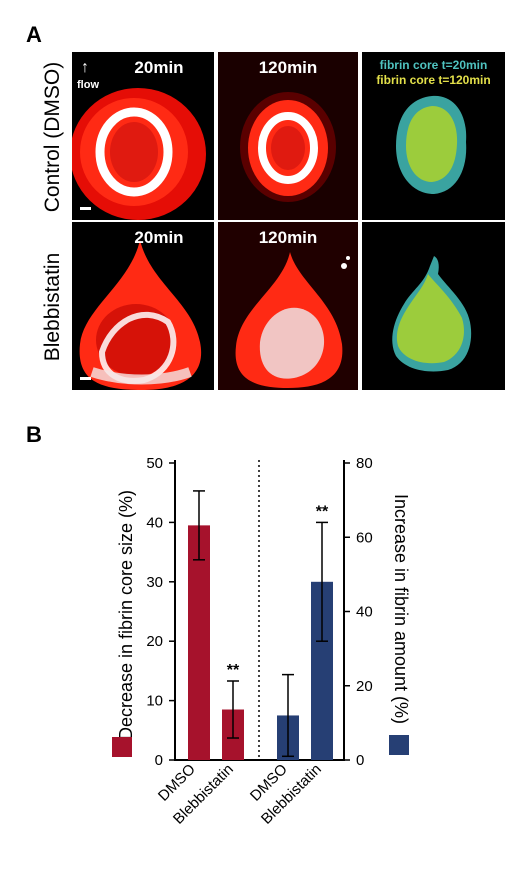 This screenshot has height=876, width=520. What do you see at coordinates (322, 511) in the screenshot?
I see `right-significance-blebbistatin: **` at bounding box center [322, 511].